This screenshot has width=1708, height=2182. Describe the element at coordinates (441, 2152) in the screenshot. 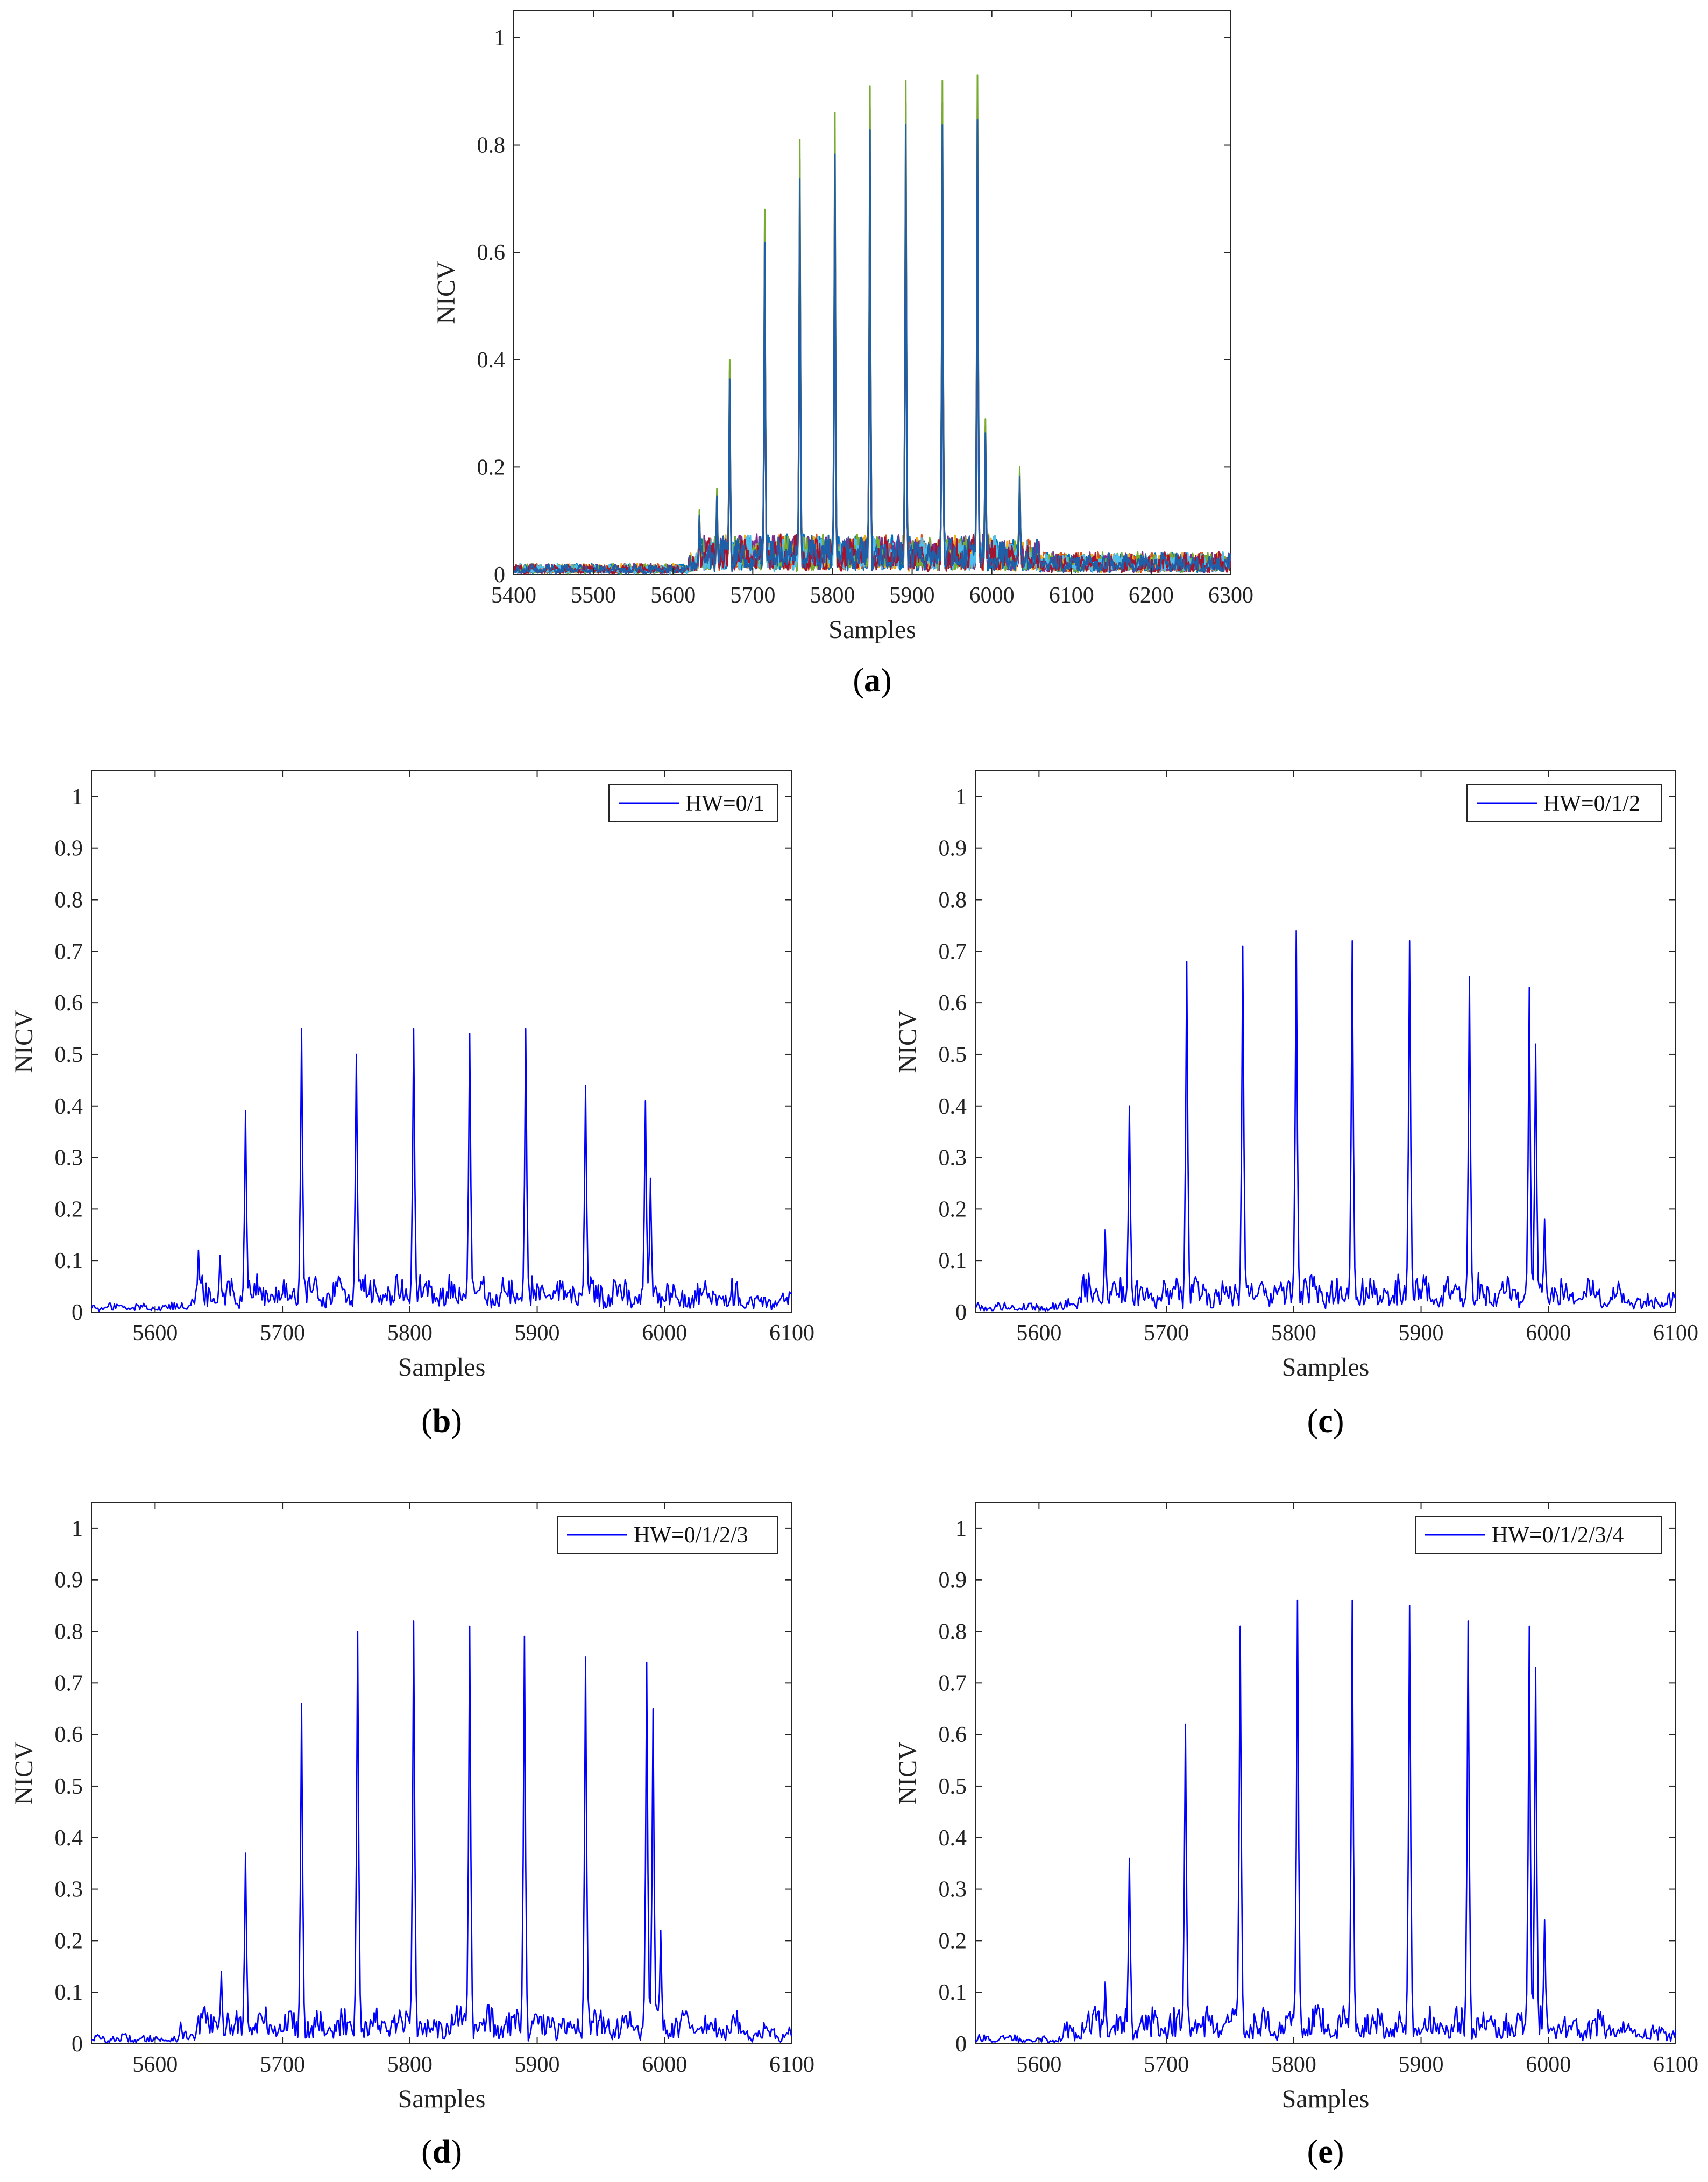

I see `panel-caption: (d)` at that location.